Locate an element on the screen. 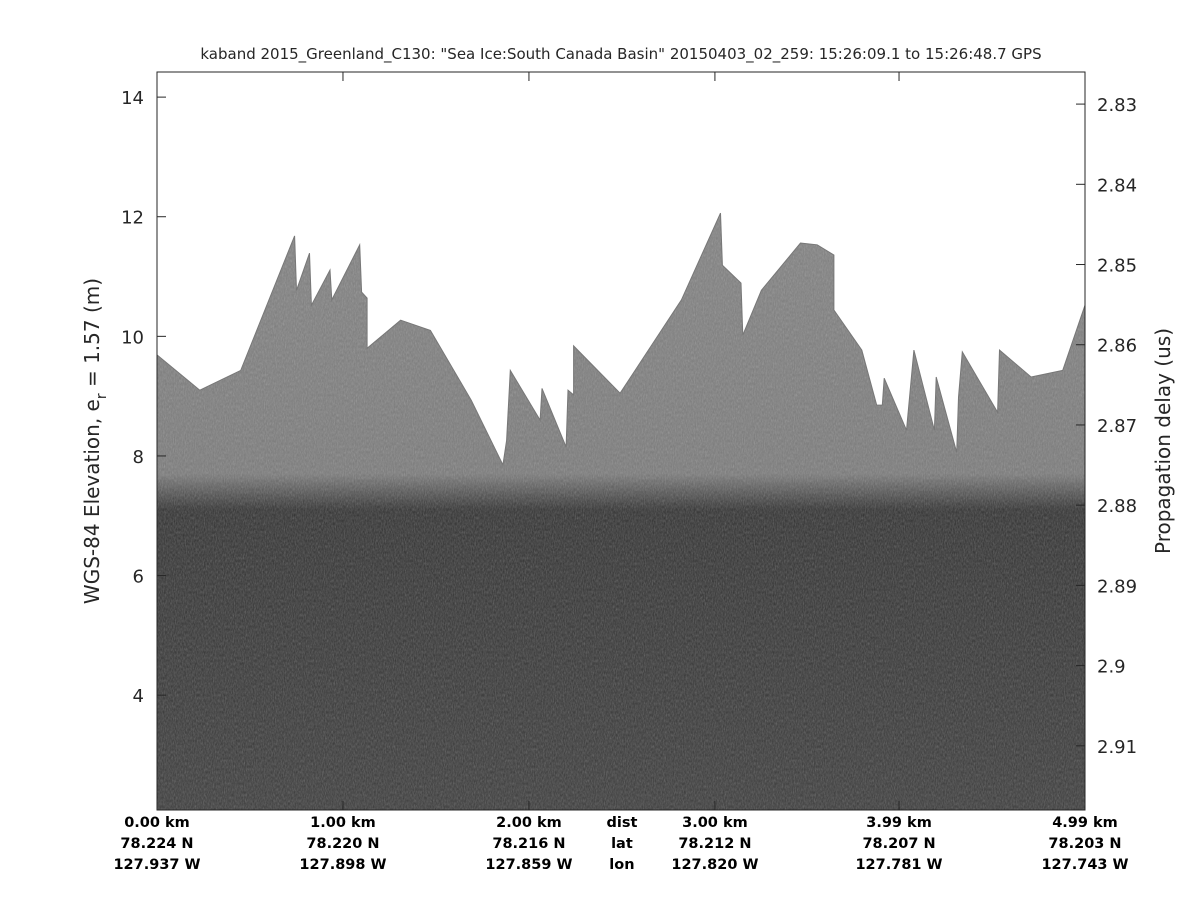  y-axis-label-tail: = 1.57 (m) is located at coordinates (92, 335).